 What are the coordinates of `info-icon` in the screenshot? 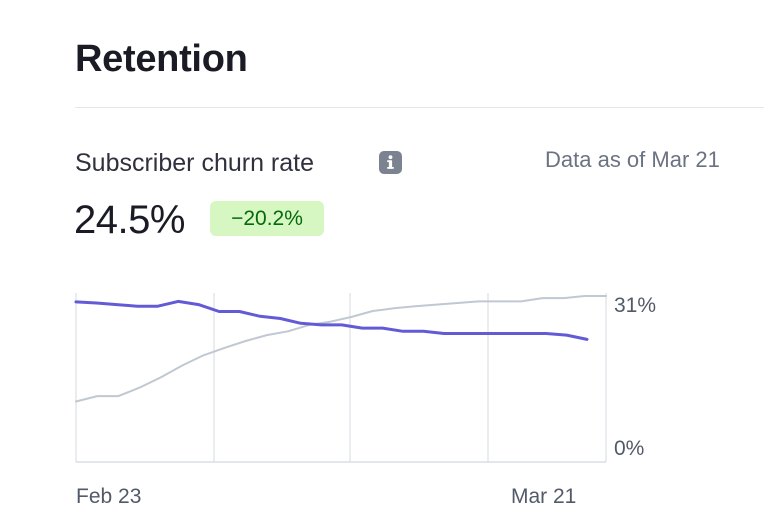 It's located at (390, 162).